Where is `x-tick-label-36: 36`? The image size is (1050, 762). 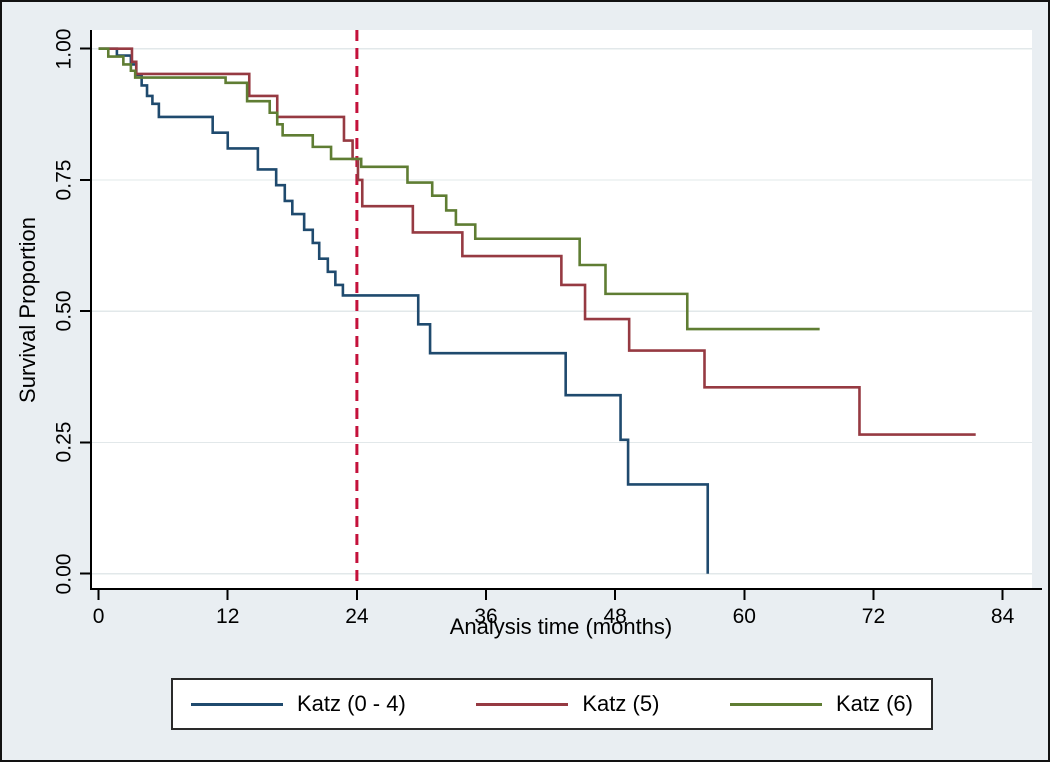 x-tick-label-36: 36 is located at coordinates (486, 616).